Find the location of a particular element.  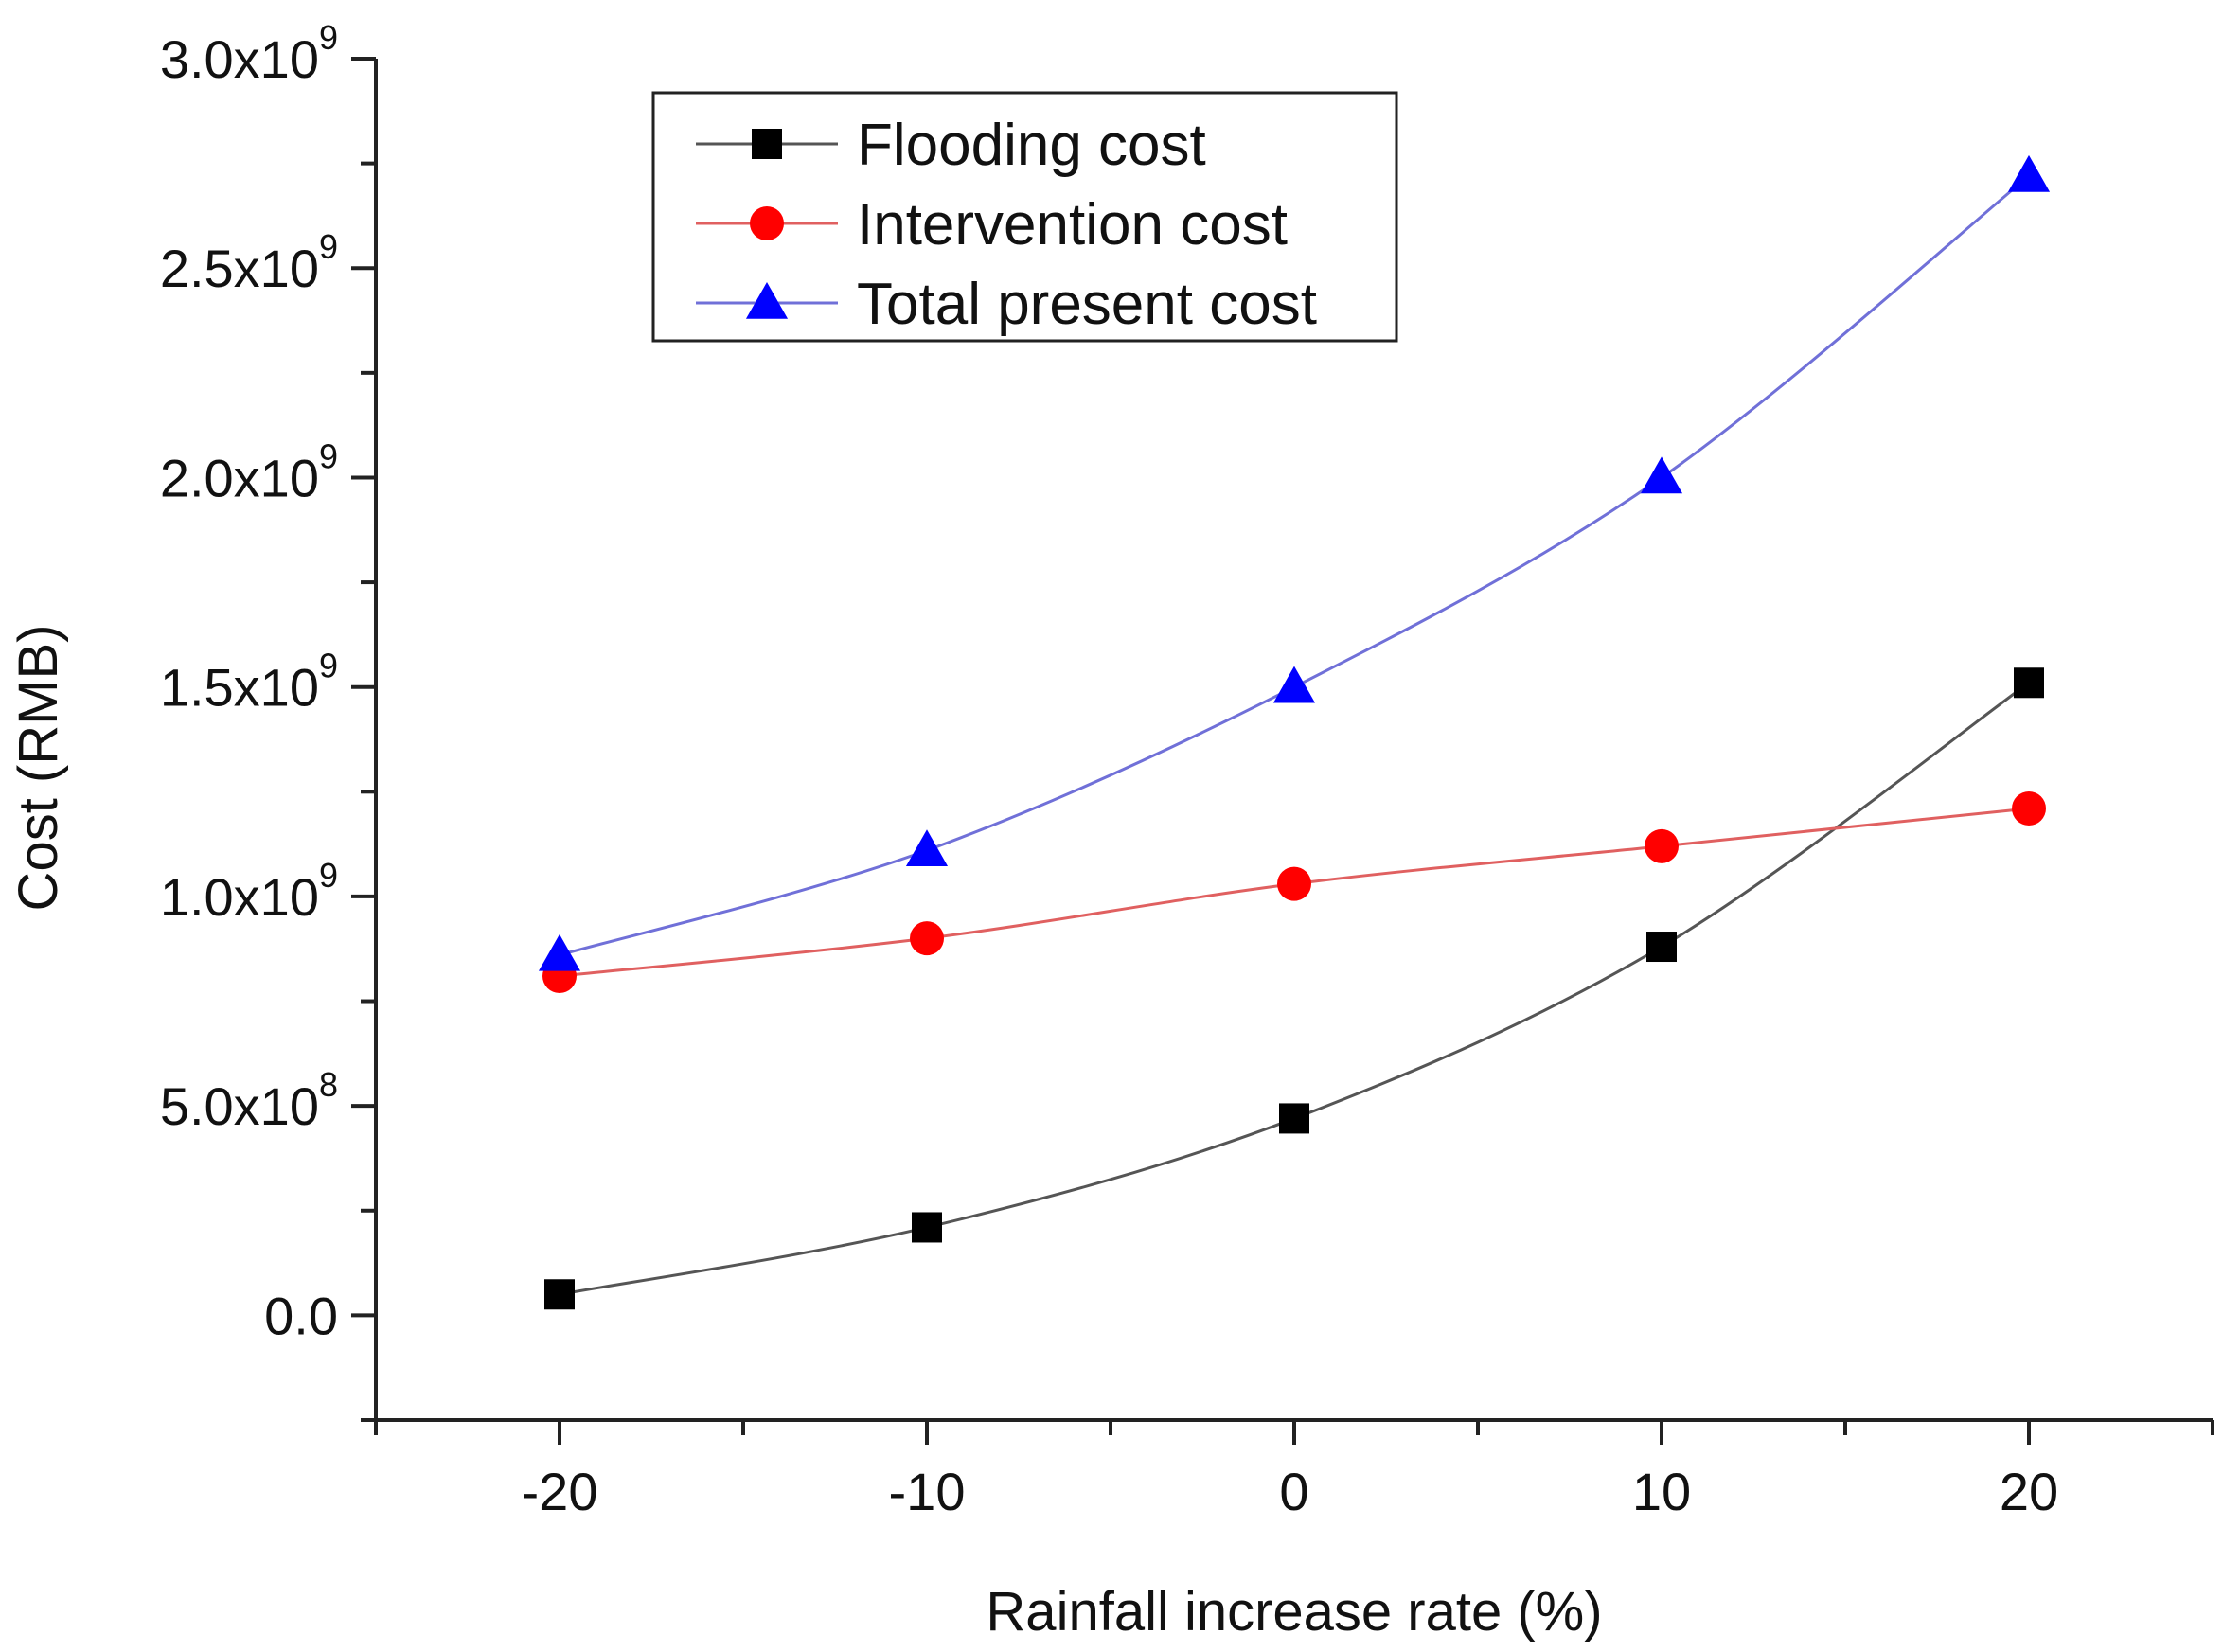

legend-label: Total present cost is located at coordinates (1087, 304).